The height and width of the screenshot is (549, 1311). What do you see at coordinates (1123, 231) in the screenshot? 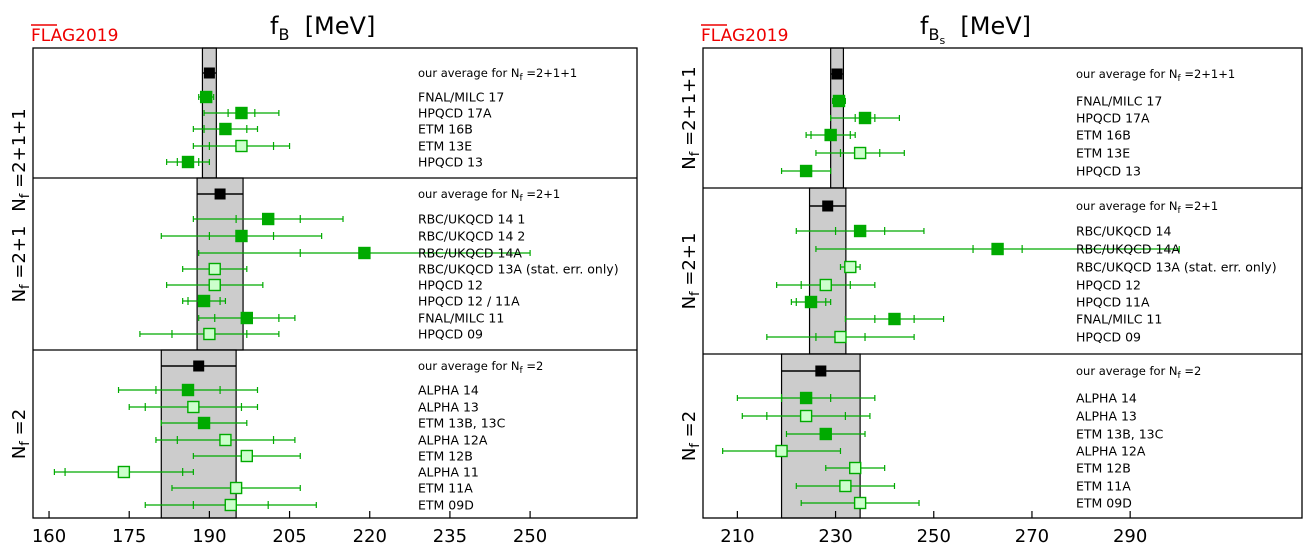
I see `entry-label: RBC/UKQCD 14` at bounding box center [1123, 231].